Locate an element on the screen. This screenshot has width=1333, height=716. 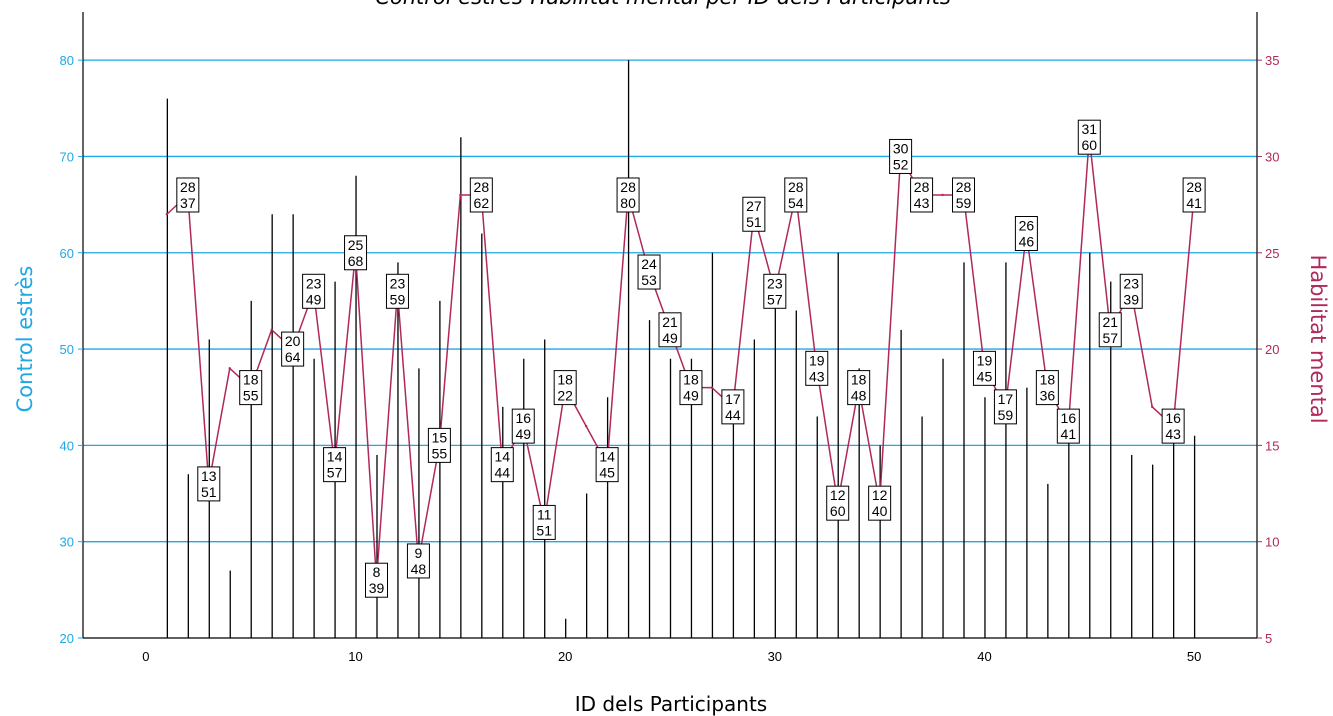
y-right-tick-label-30: 30 is located at coordinates (1272, 156).